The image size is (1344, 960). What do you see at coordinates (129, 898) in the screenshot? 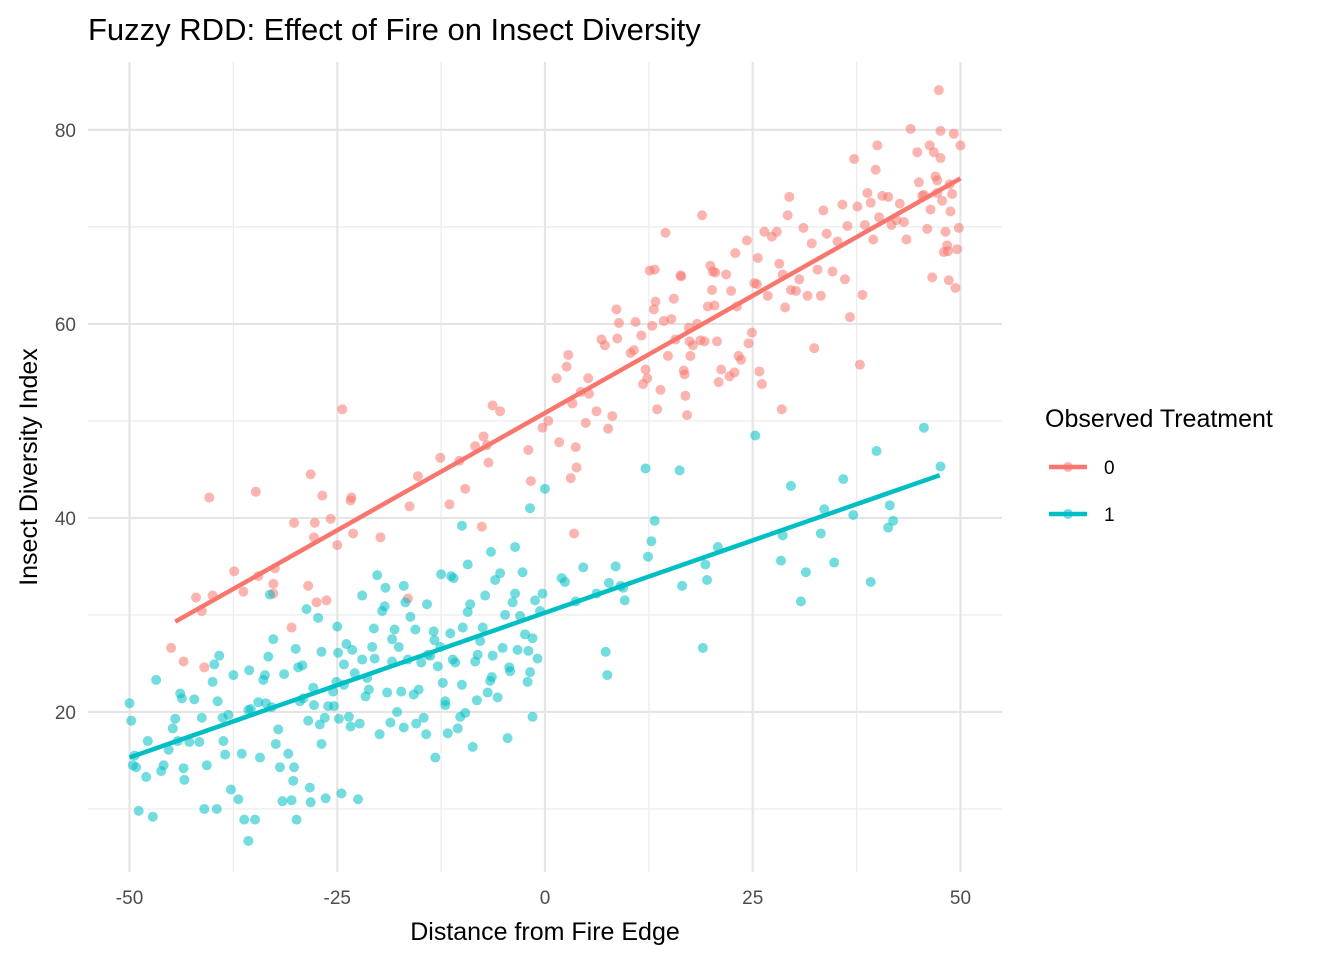
I see `x-tick-label: -50` at bounding box center [129, 898].